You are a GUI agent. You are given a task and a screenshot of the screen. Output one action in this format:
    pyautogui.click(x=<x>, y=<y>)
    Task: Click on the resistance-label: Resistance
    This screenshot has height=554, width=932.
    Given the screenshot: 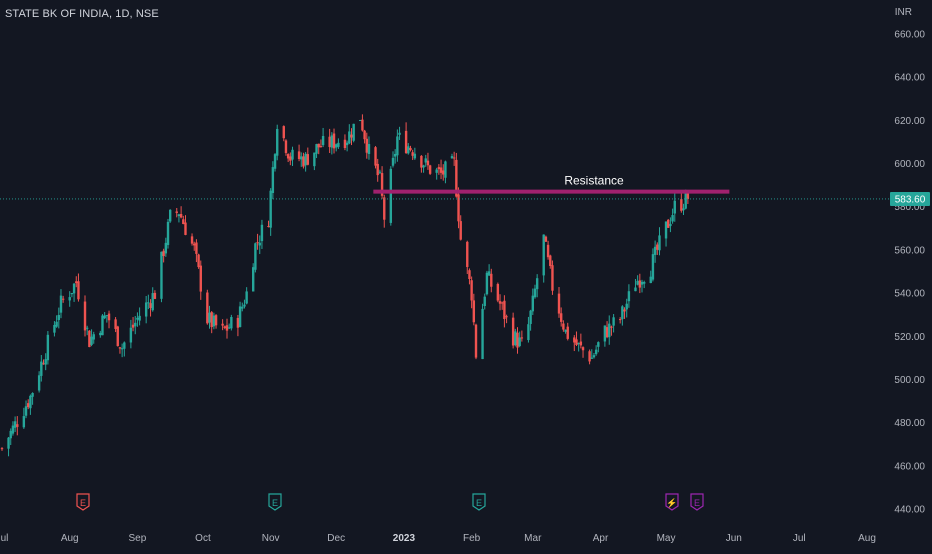 What is the action you would take?
    pyautogui.click(x=594, y=181)
    